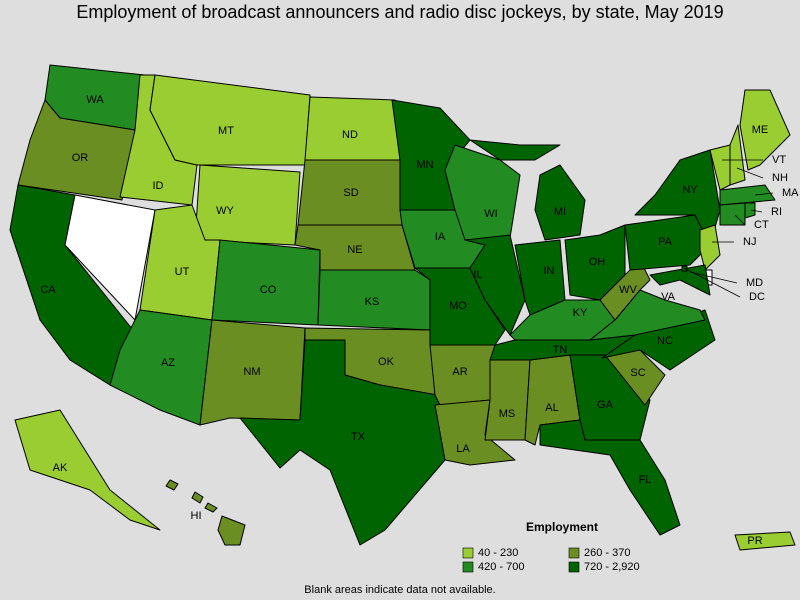 The width and height of the screenshot is (800, 600). Describe the element at coordinates (580, 313) in the screenshot. I see `state-label: KY` at that location.